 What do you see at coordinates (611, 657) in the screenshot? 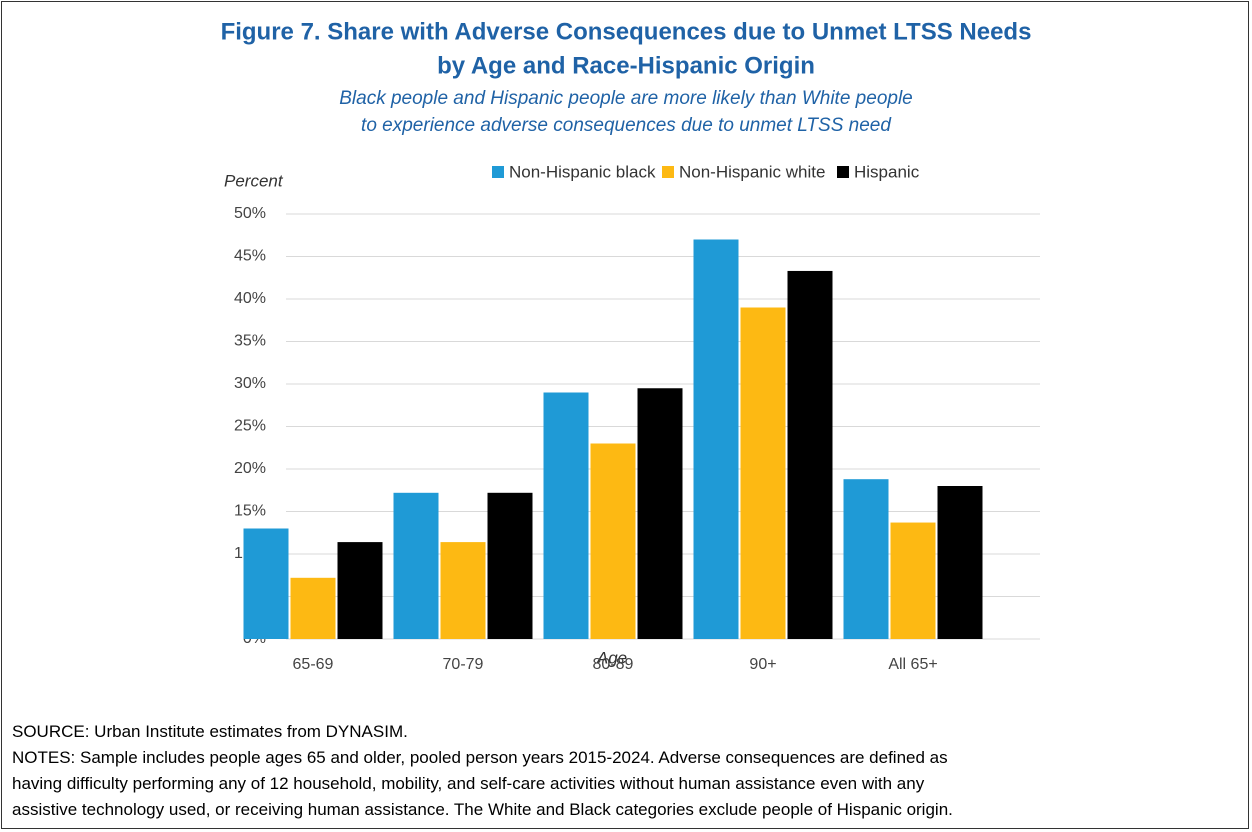
I see `x-axis-label: Age` at bounding box center [611, 657].